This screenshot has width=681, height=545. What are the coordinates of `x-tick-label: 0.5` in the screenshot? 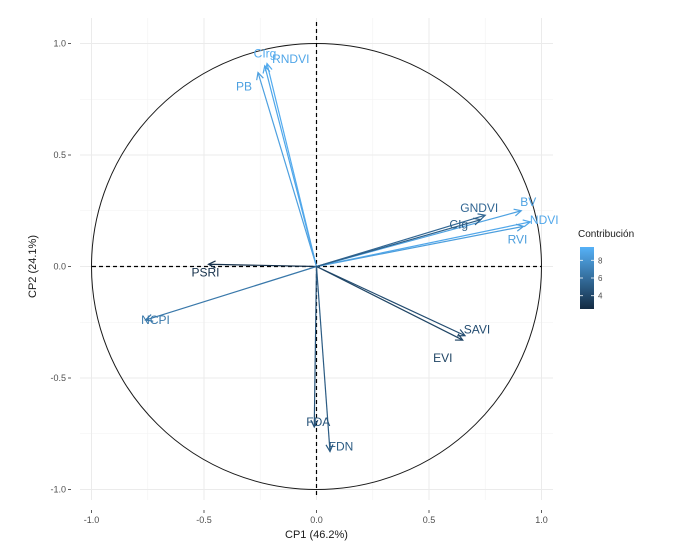 It's located at (429, 520).